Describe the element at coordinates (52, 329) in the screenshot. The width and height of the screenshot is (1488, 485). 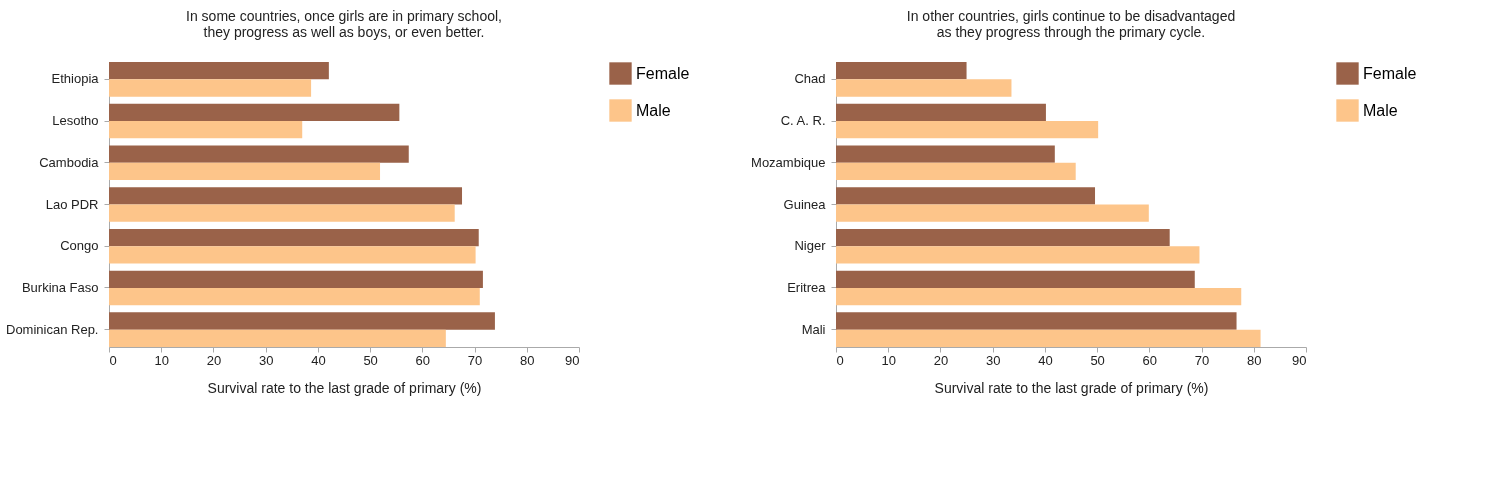
I see `y-tick-label: Dominican Rep.` at that location.